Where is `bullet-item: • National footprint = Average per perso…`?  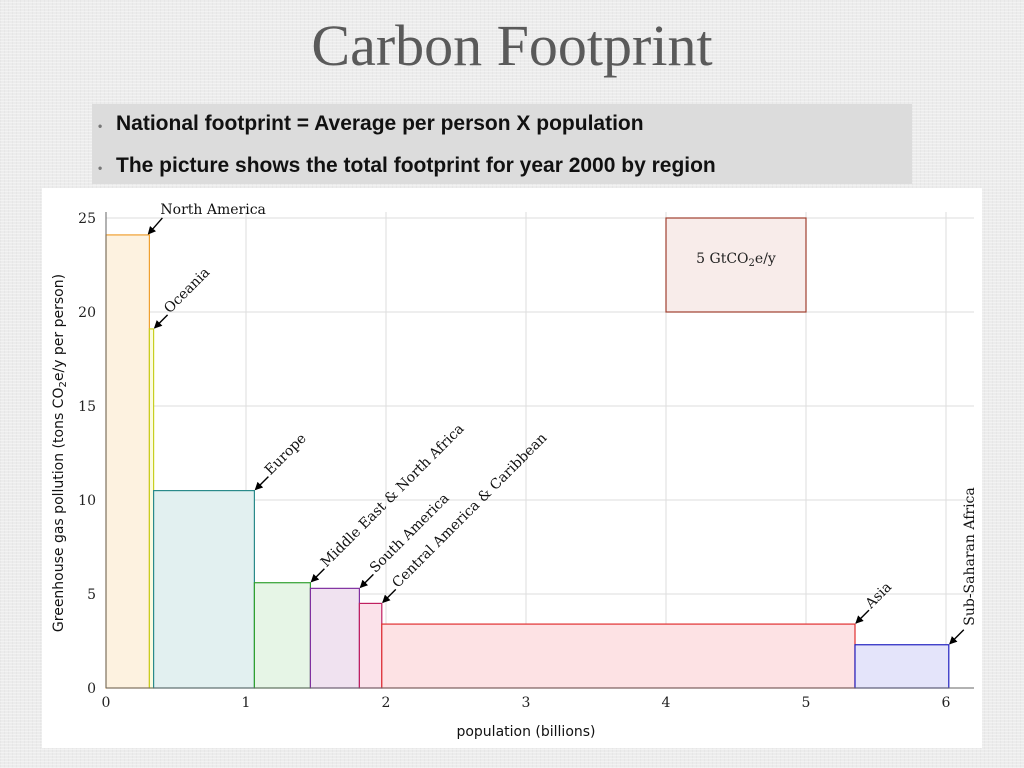
bullet-item: • National footprint = Average per perso… is located at coordinates (371, 124).